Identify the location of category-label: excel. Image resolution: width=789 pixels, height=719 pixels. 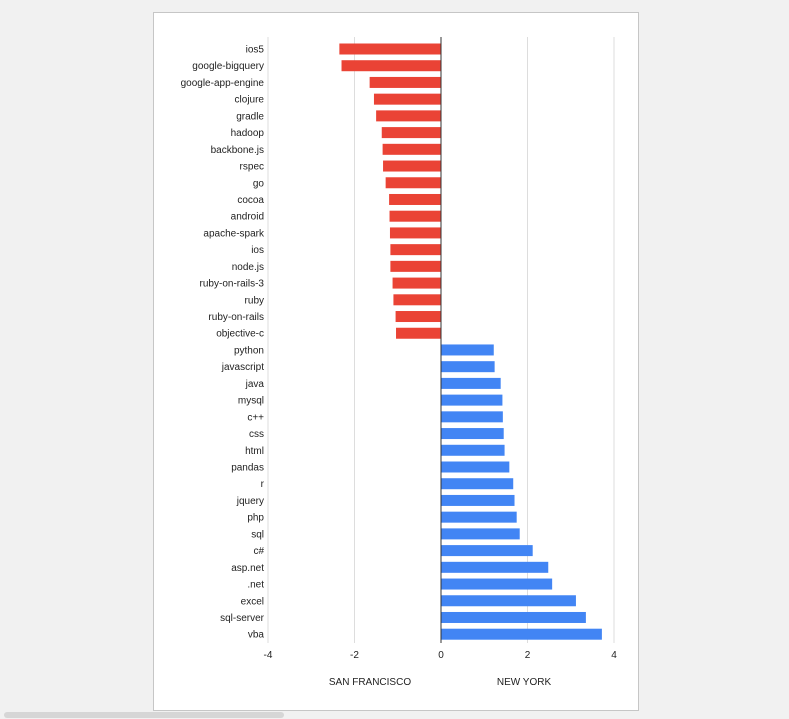
(252, 601).